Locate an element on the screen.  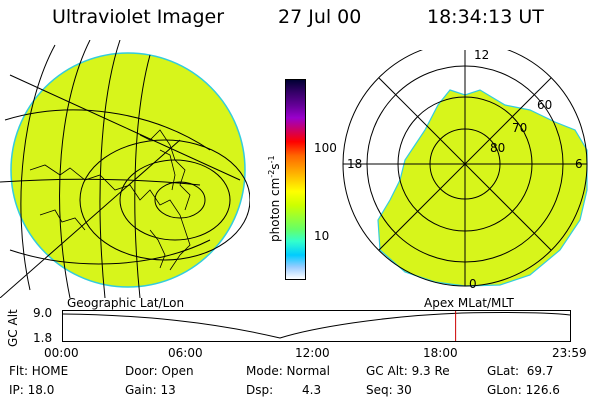
gc-altitude-curve is located at coordinates (316, 325).